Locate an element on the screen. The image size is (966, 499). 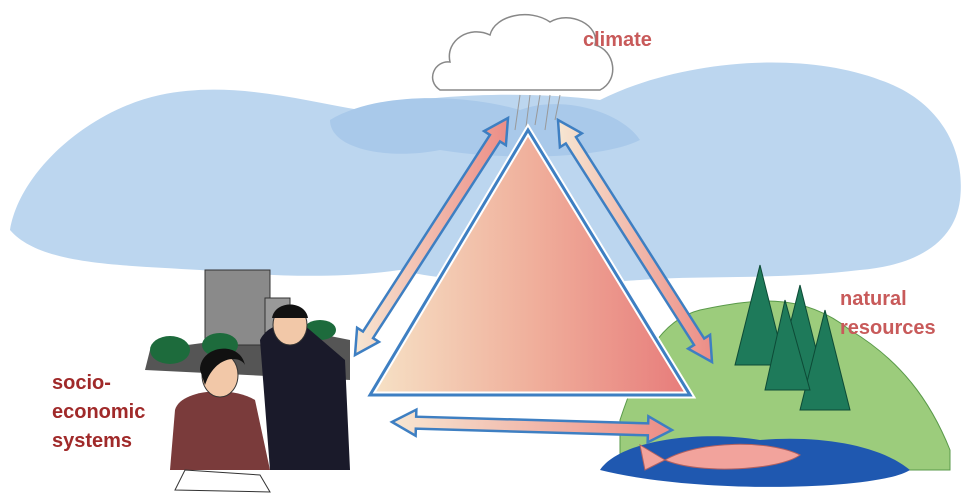
label-climate: climate is located at coordinates (617, 40).